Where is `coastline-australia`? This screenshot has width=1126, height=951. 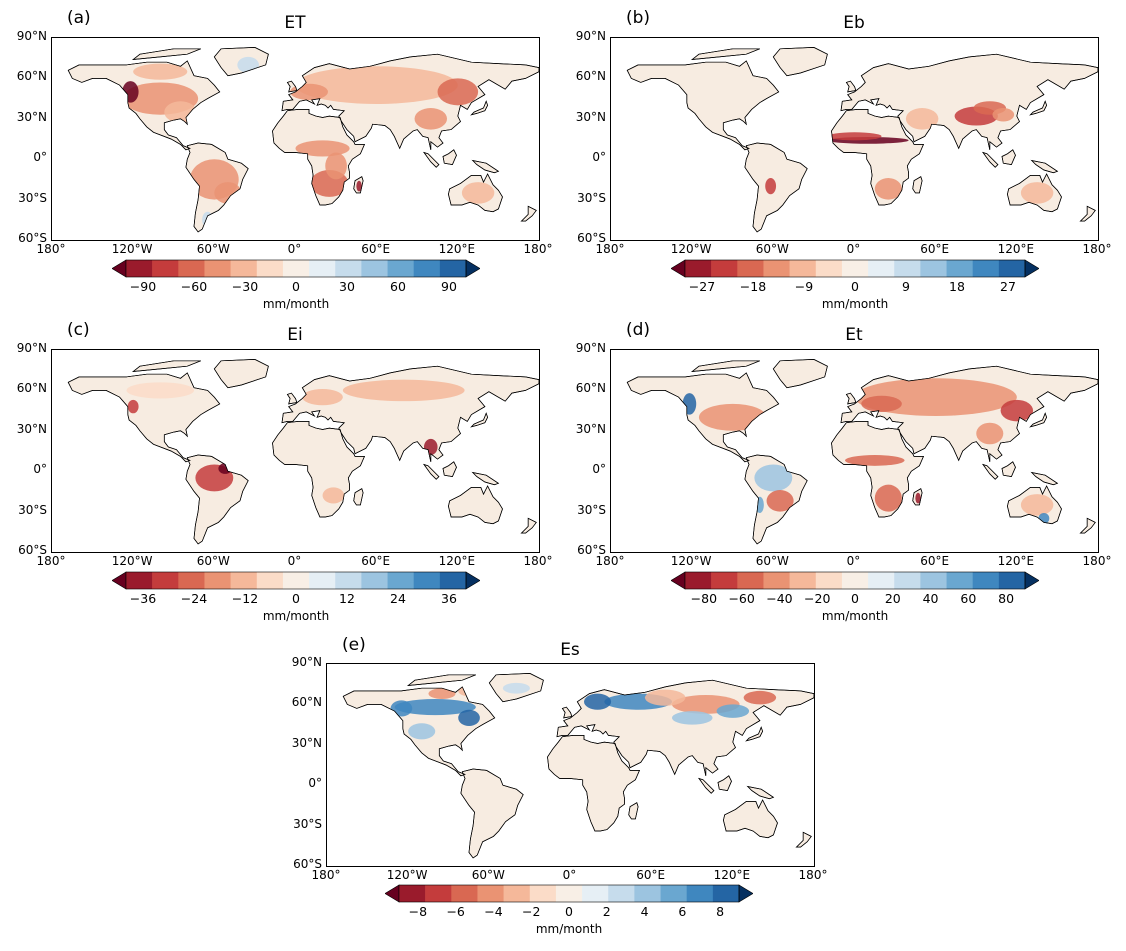 coastline-australia is located at coordinates (475, 193).